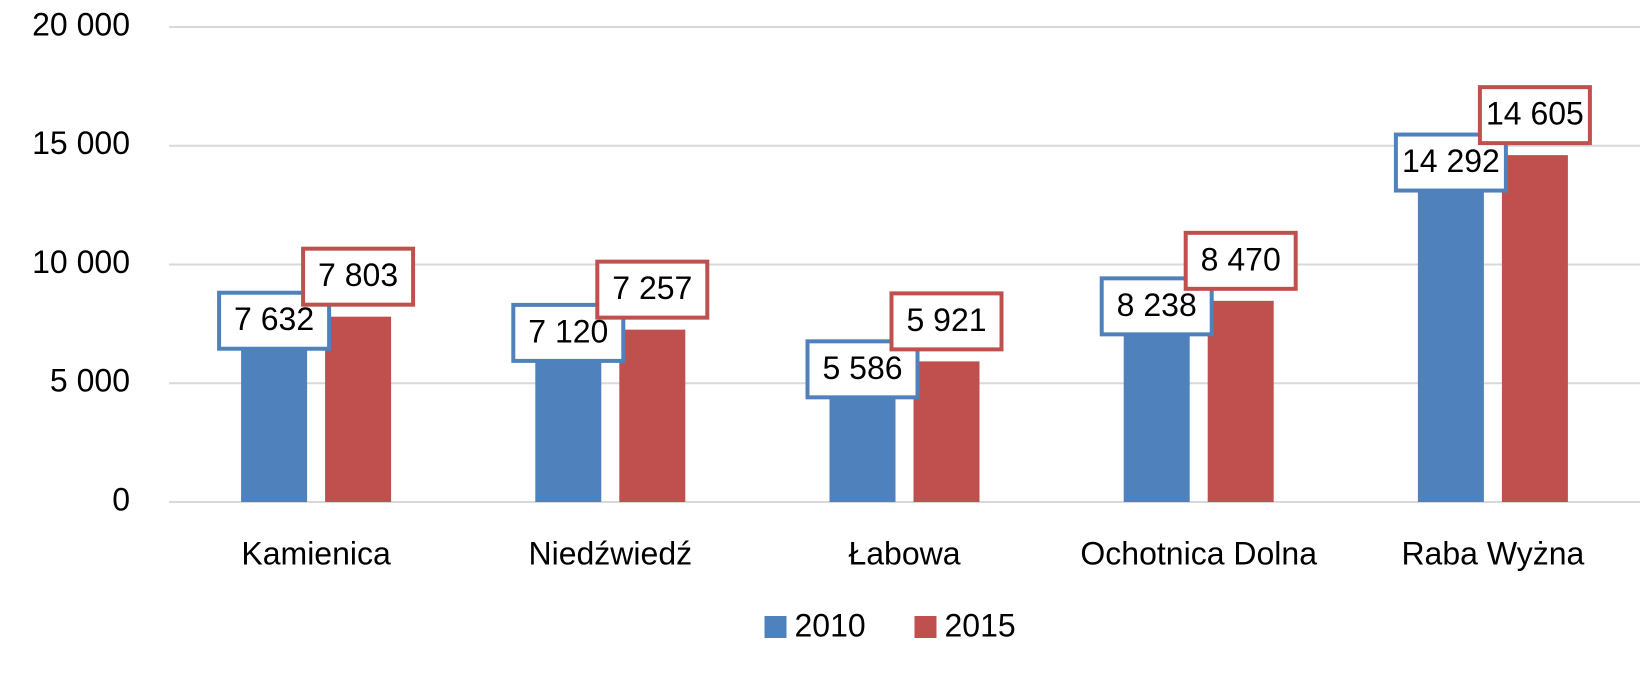 The height and width of the screenshot is (673, 1648). I want to click on data-label: 7 803, so click(358, 275).